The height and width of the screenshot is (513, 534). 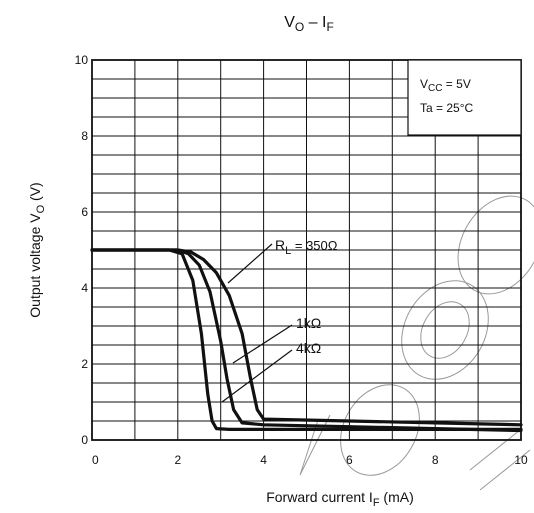 I want to click on y-tick-label: 8, so click(x=84, y=136).